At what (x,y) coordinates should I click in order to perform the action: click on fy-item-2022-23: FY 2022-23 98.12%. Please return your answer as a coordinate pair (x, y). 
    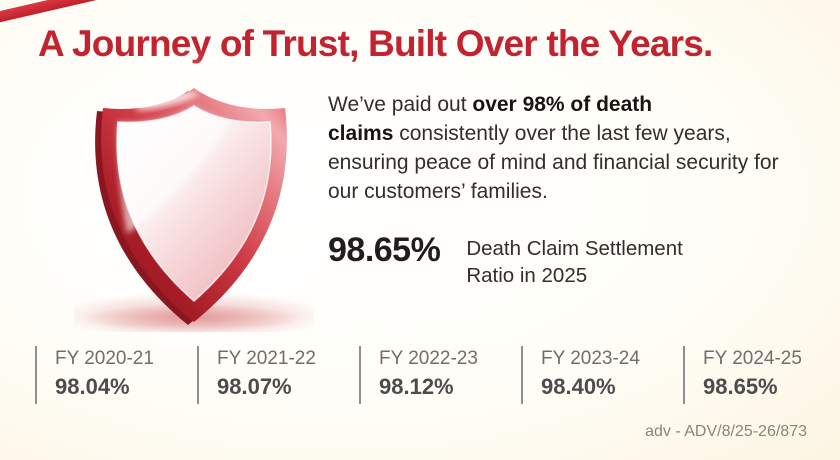
    Looking at the image, I should click on (440, 375).